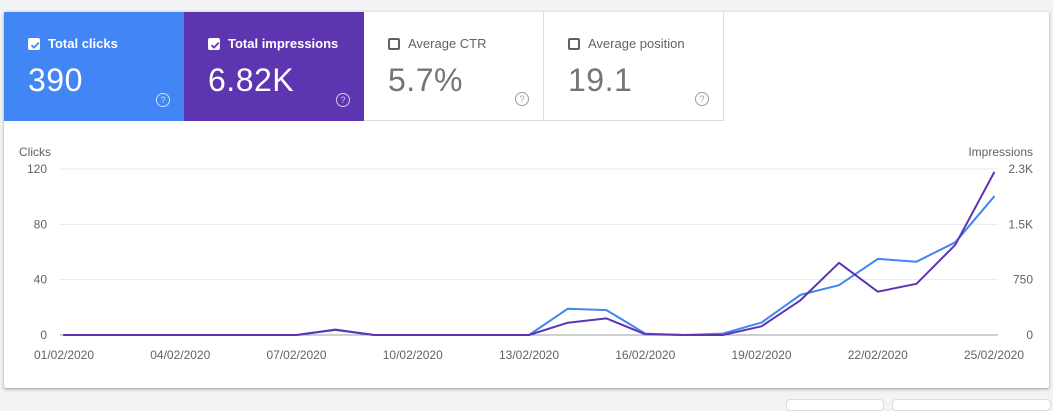  What do you see at coordinates (41, 280) in the screenshot?
I see `left-axis-tick-label: 40` at bounding box center [41, 280].